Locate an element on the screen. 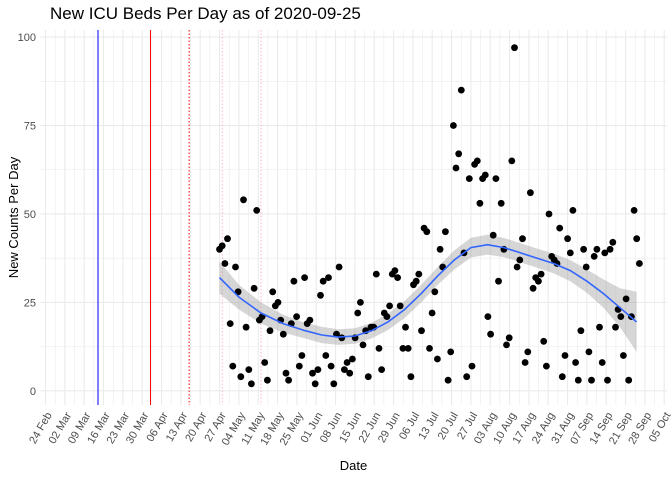 Image resolution: width=672 pixels, height=480 pixels. chart-title: New ICU Beds Per Day as of 2020-09-25 is located at coordinates (205, 13).